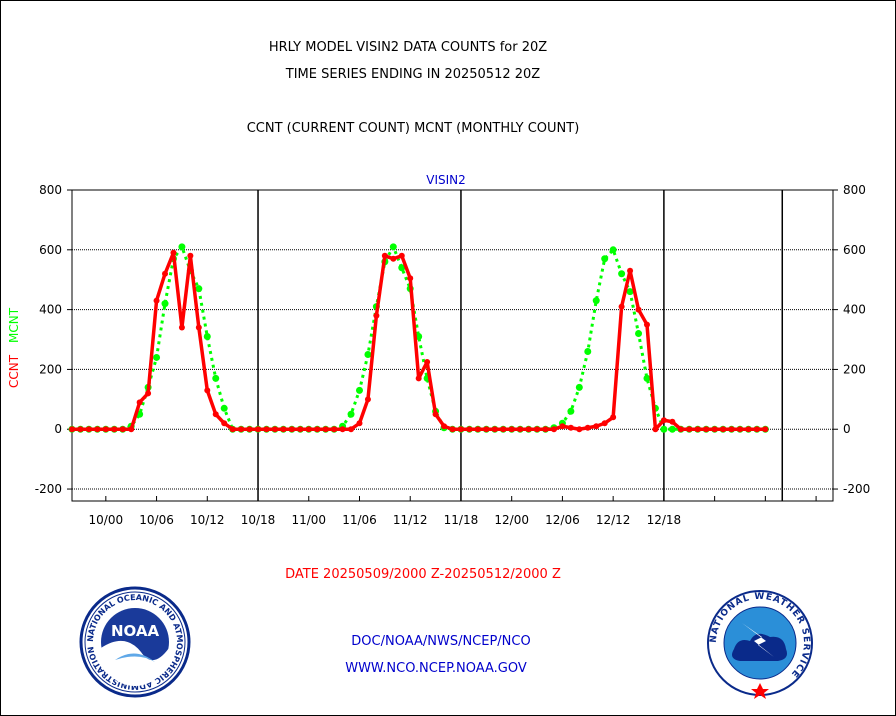  I want to click on y-tick-label-left: 600, so click(50, 250).